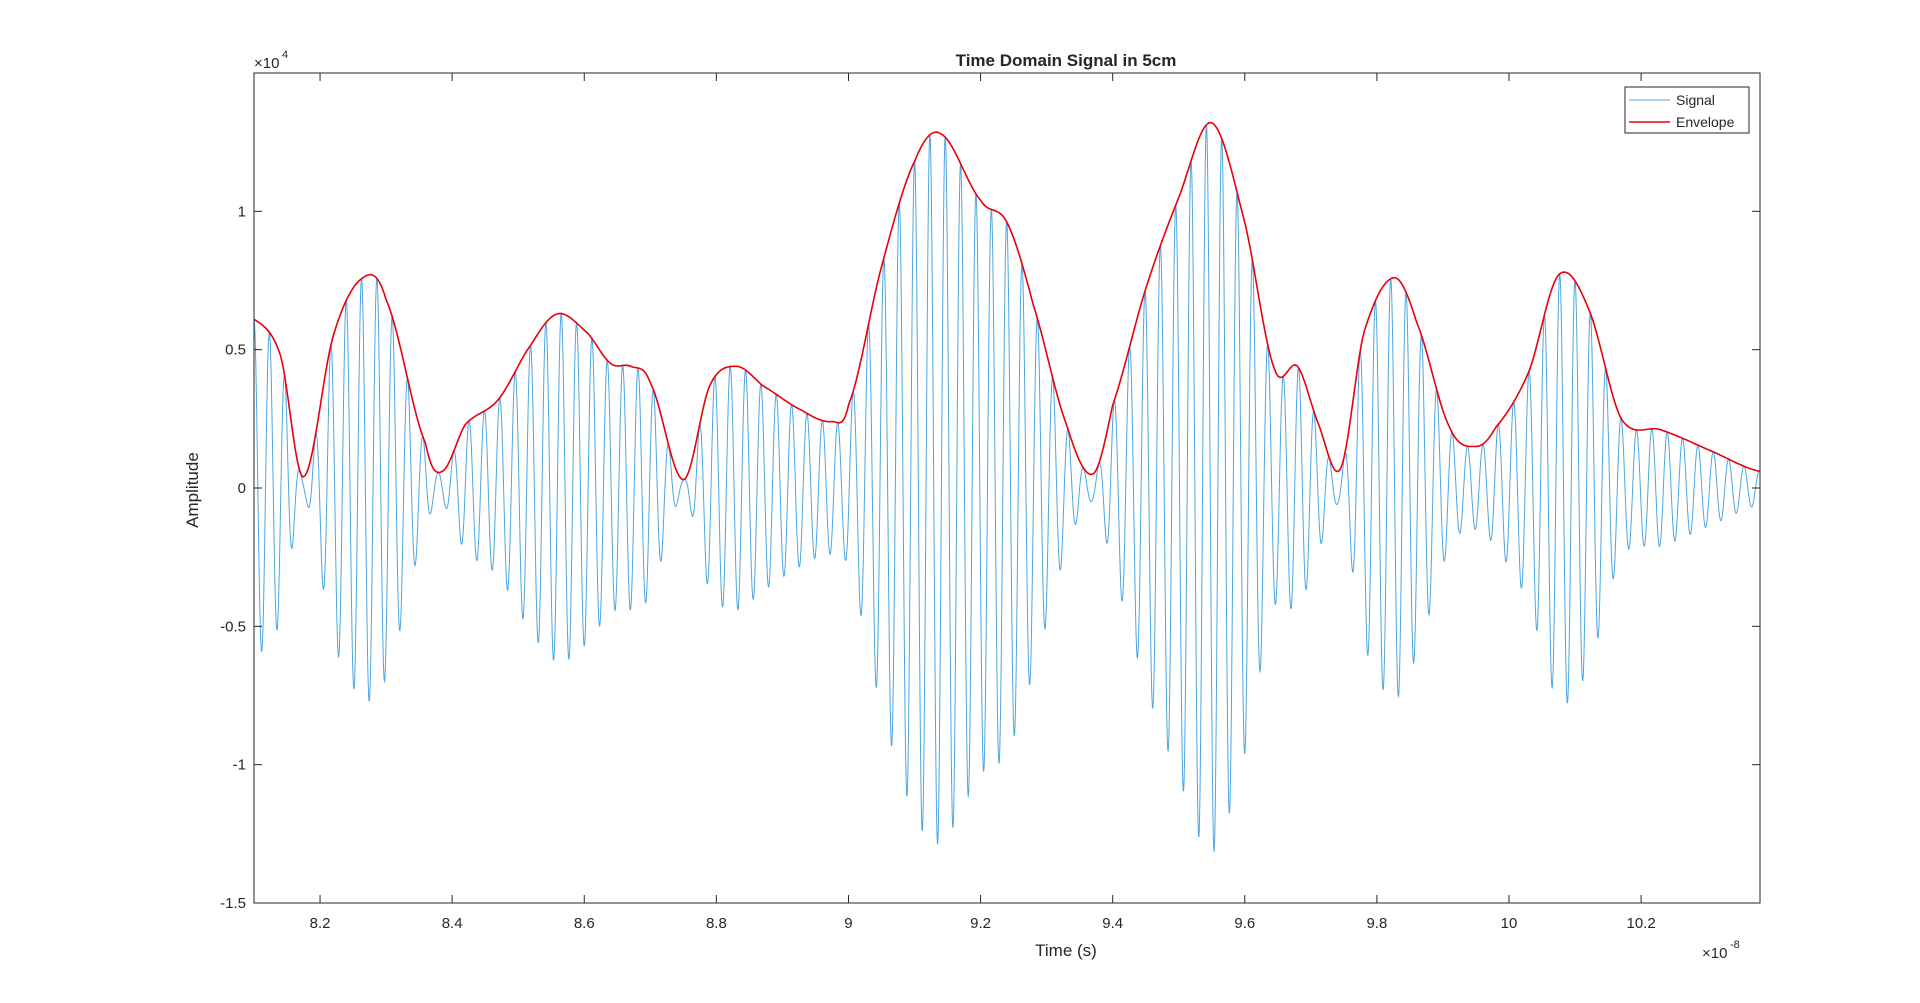 This screenshot has width=1920, height=1003. I want to click on x-tick-label: 8.2, so click(320, 923).